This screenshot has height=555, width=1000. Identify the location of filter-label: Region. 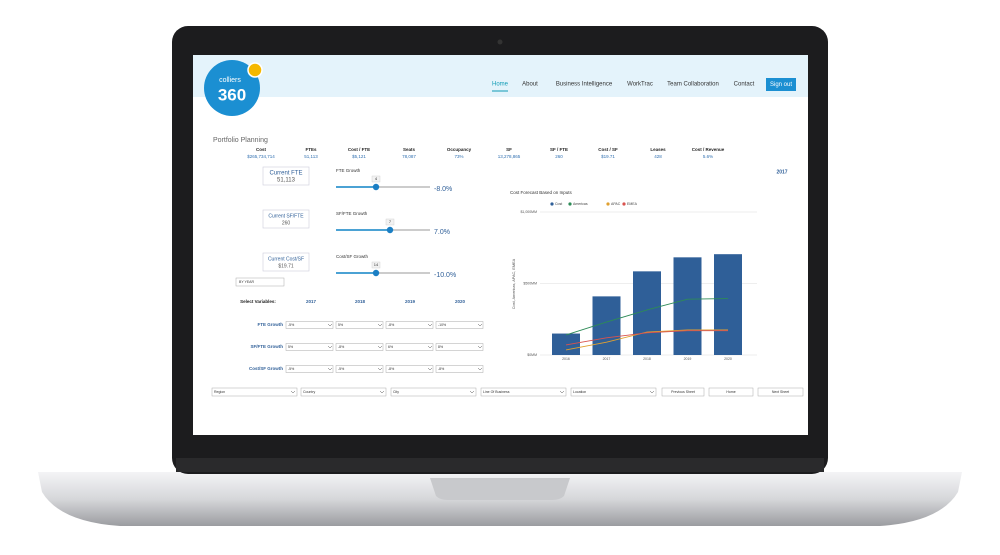
(219, 392).